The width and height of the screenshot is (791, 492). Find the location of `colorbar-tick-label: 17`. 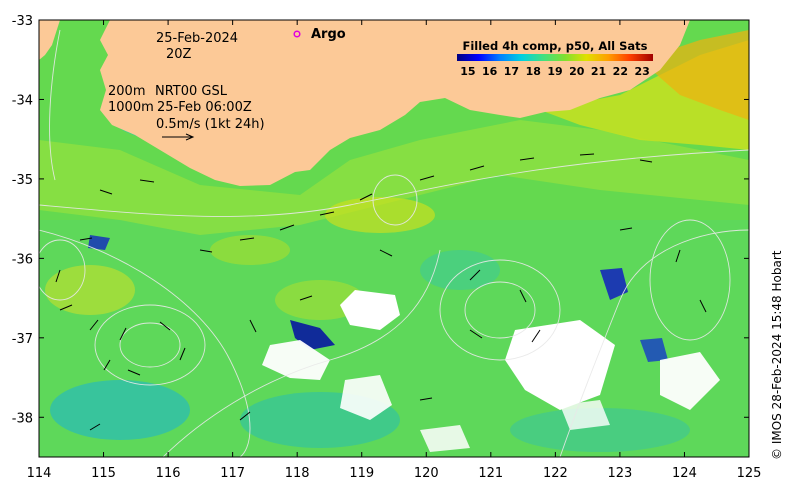

colorbar-tick-label: 17 is located at coordinates (511, 71).